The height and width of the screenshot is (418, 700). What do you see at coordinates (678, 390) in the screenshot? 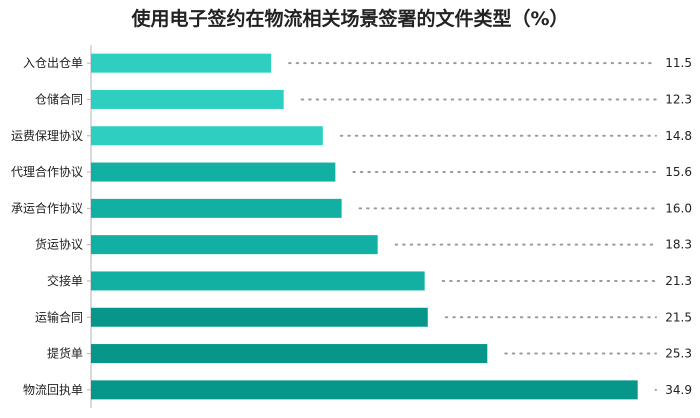
I see `value-label-10: 34.9` at bounding box center [678, 390].